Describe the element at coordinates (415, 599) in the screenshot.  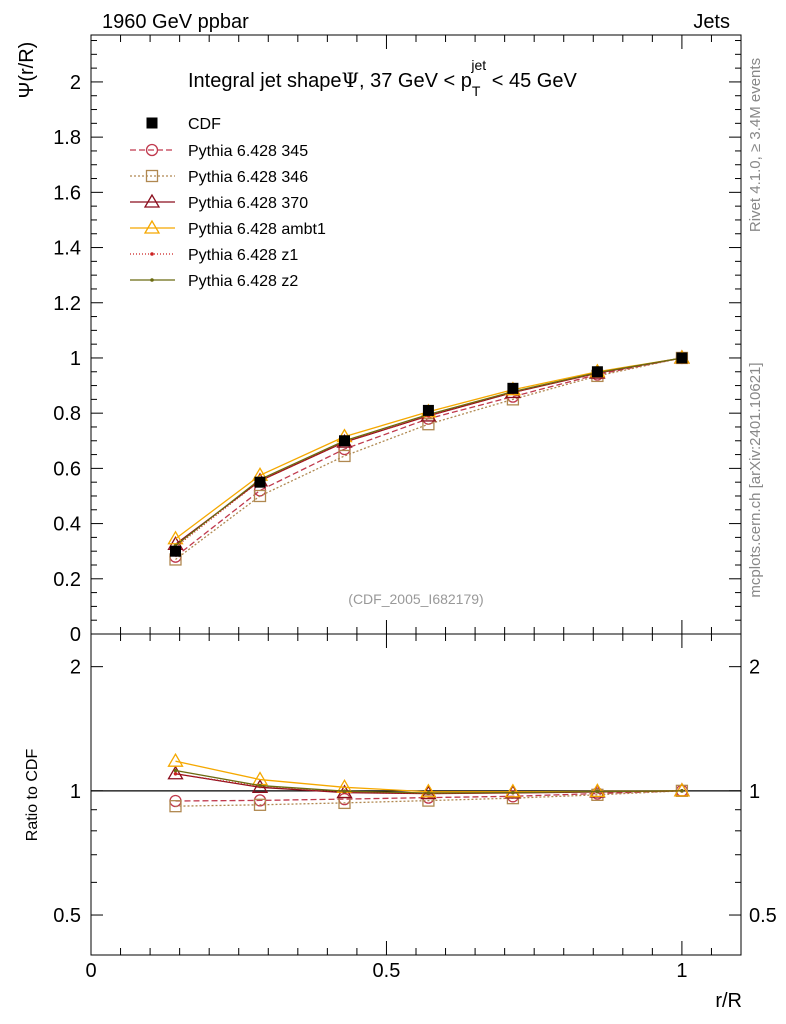
I see `analysis-label: (CDF_2005_I682179)` at that location.